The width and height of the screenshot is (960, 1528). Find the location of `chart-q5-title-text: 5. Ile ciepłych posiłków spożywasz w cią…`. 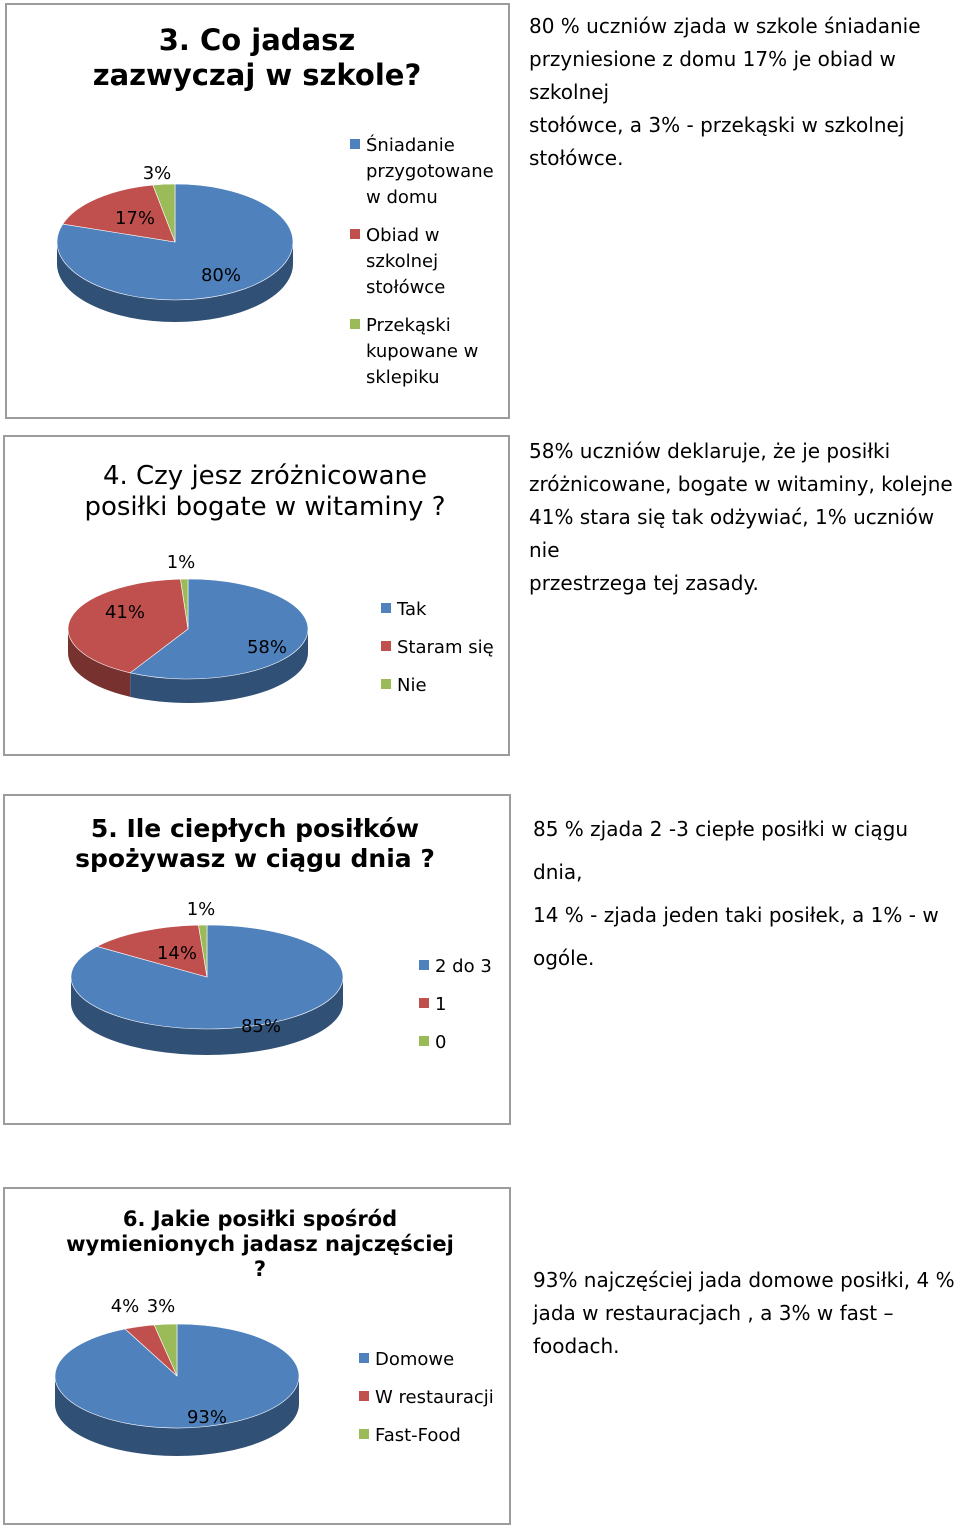

chart-q5-title-text: 5. Ile ciepłych posiłków spożywasz w cią… is located at coordinates (255, 843).